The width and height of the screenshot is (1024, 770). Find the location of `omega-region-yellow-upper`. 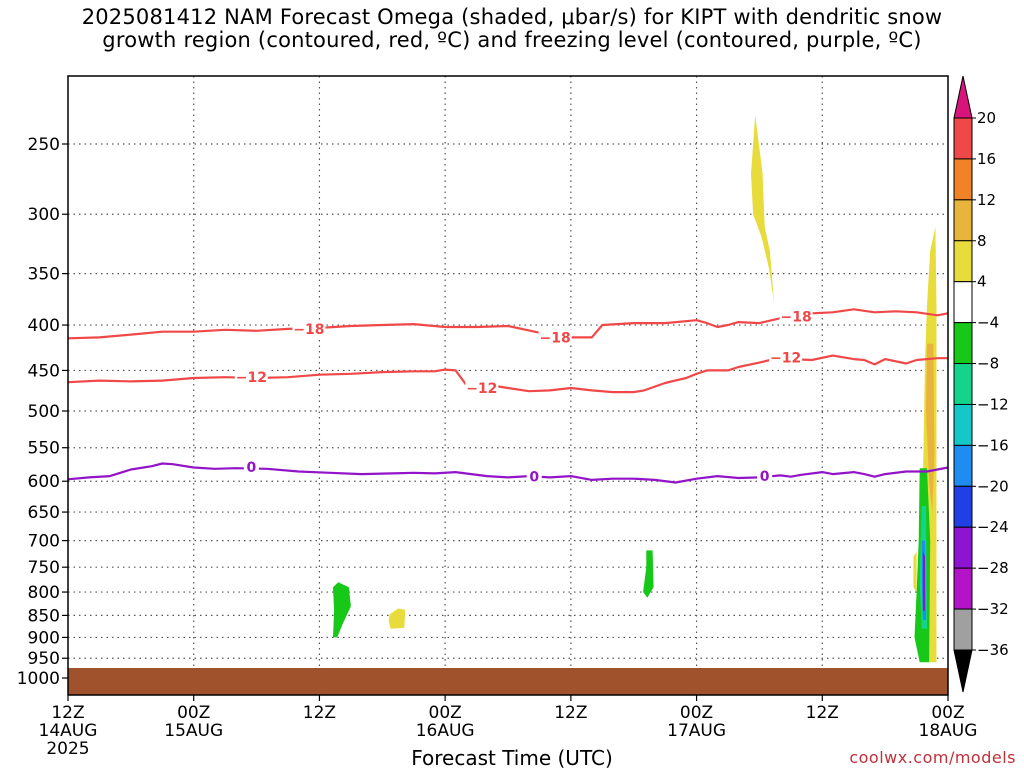

omega-region-yellow-upper is located at coordinates (763, 209).